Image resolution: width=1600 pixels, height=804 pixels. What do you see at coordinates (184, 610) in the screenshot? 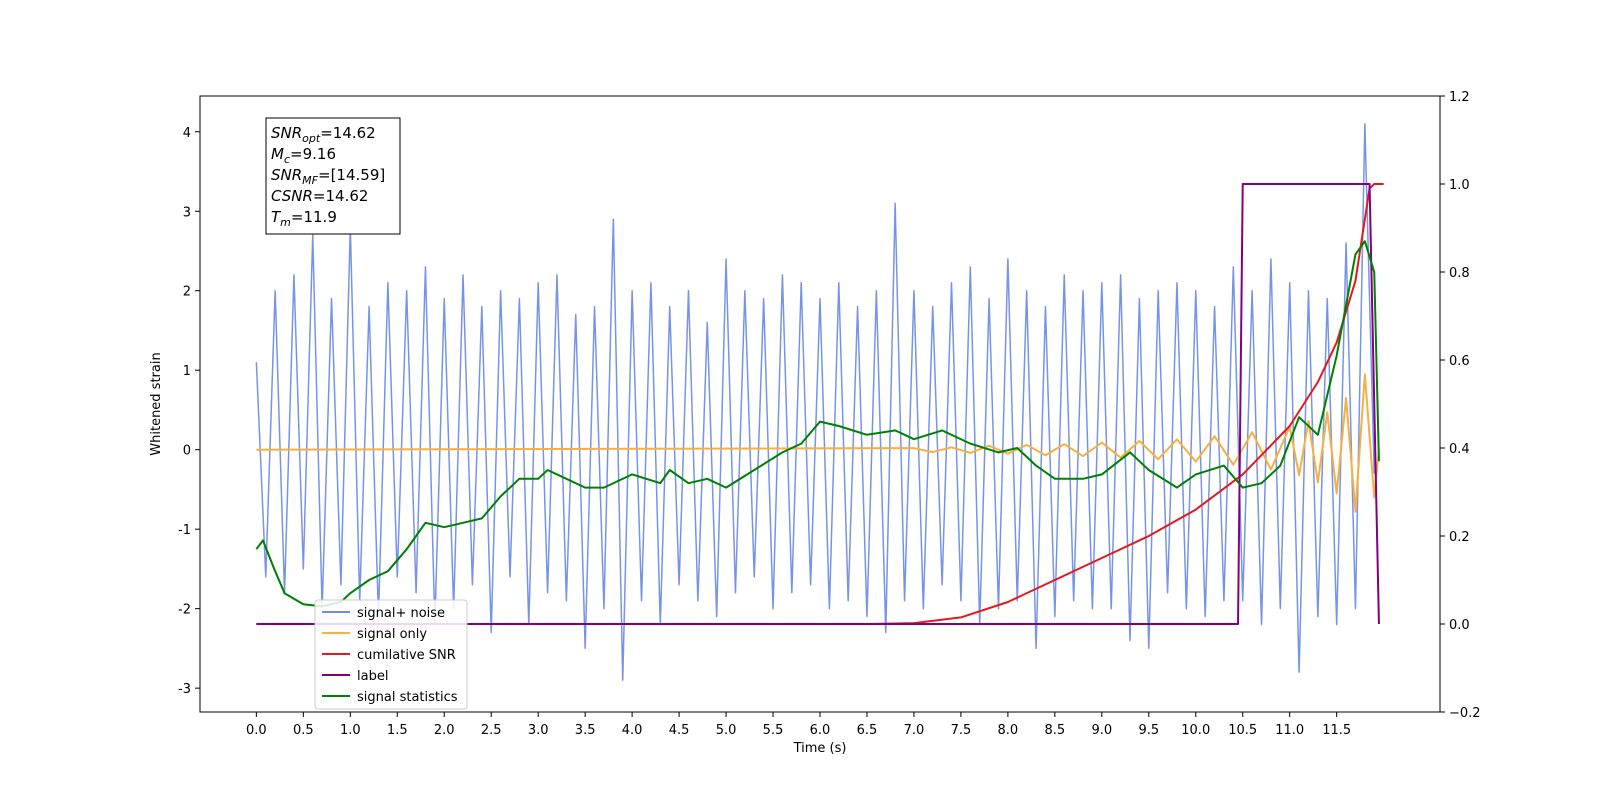
I see `y-tick-label: -2` at bounding box center [184, 610].